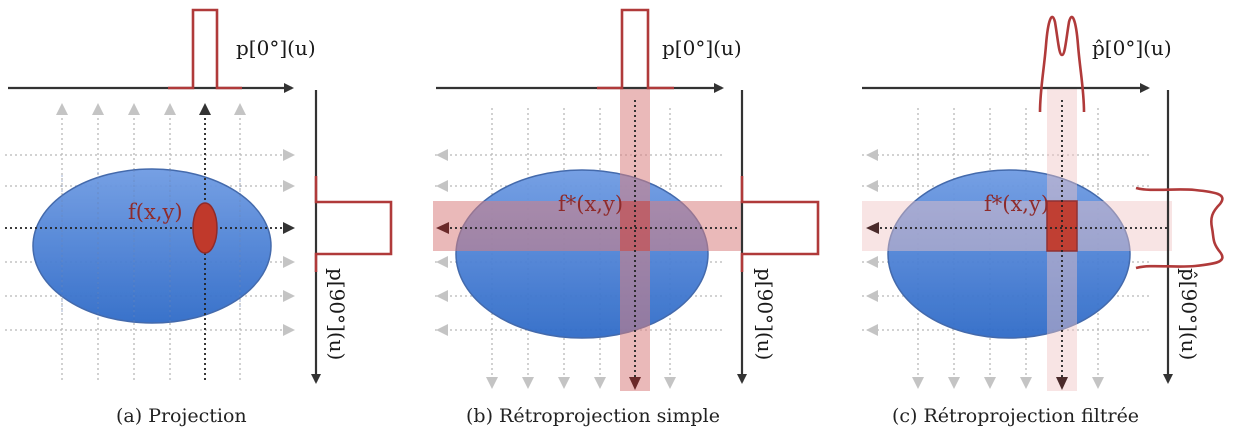  What do you see at coordinates (1016, 204) in the screenshot?
I see `object-label-c: f*(x,y)` at bounding box center [1016, 204].